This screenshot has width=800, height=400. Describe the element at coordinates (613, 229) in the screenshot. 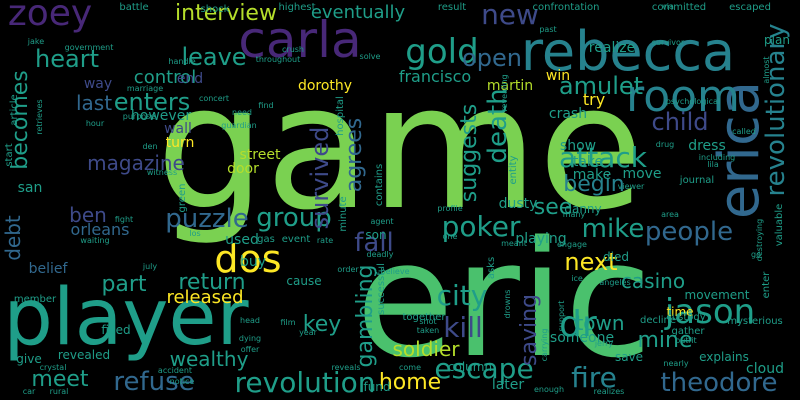

I see `word-mike: mike` at that location.